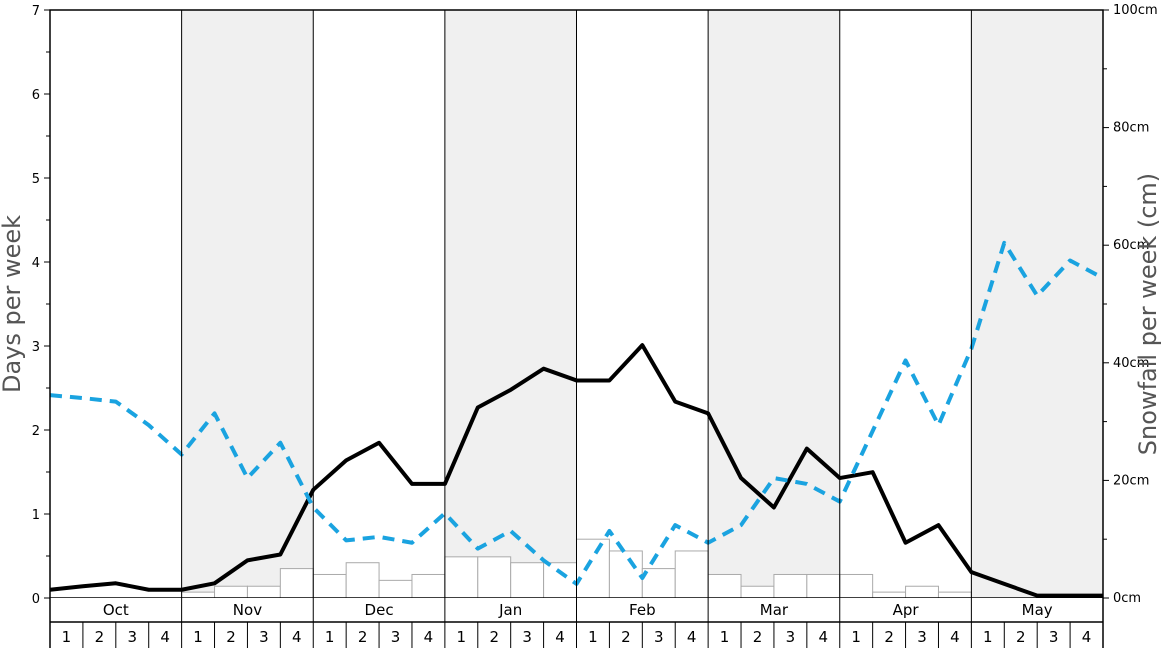 The height and width of the screenshot is (648, 1168). Describe the element at coordinates (510, 610) in the screenshot. I see `month-label: Jan` at that location.